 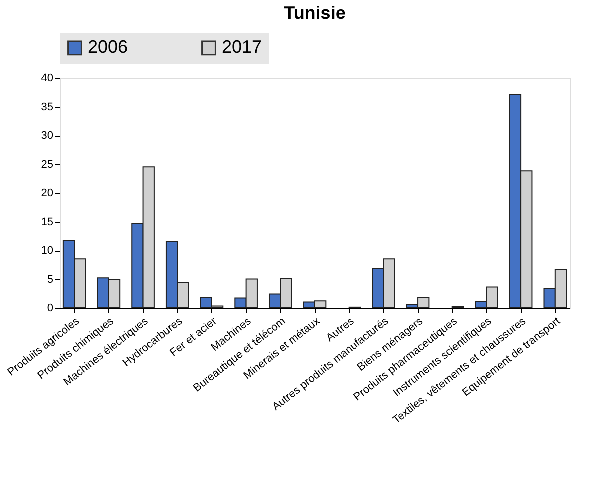 What do you see at coordinates (47, 194) in the screenshot?
I see `y-tick-label: 20` at bounding box center [47, 194].